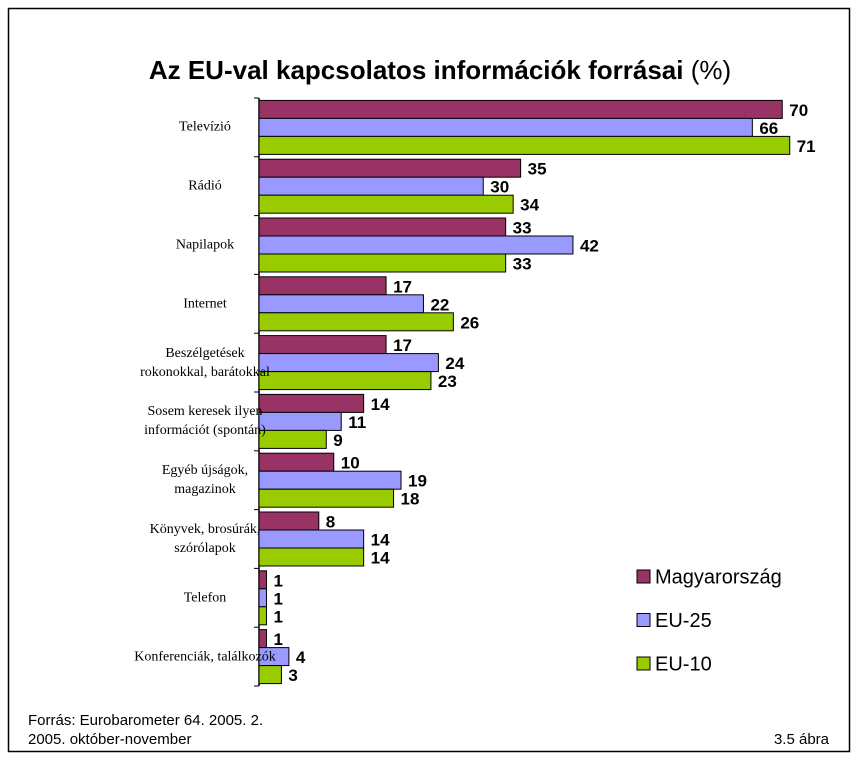 The image size is (861, 760). What do you see at coordinates (205, 245) in the screenshot?
I see `category-label: Napilapok` at bounding box center [205, 245].